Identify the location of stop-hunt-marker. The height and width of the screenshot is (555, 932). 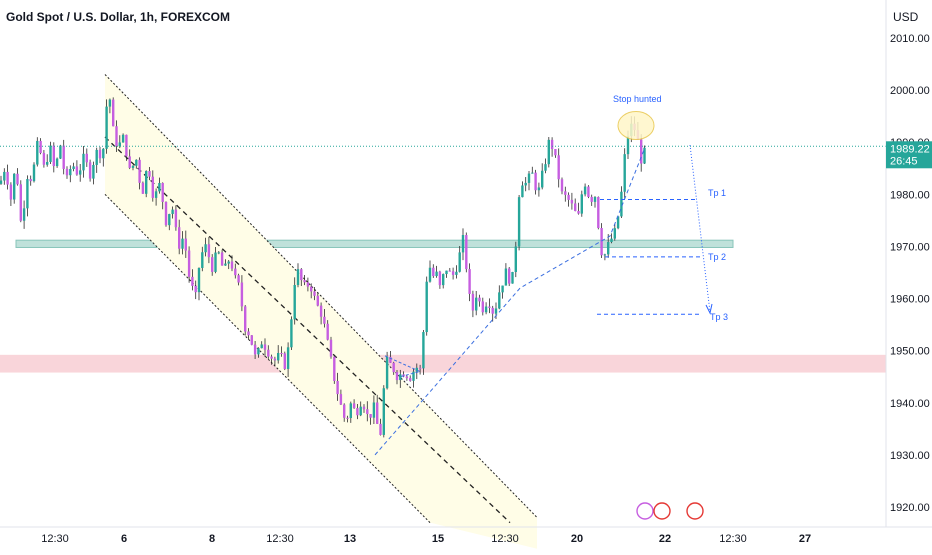
(636, 126).